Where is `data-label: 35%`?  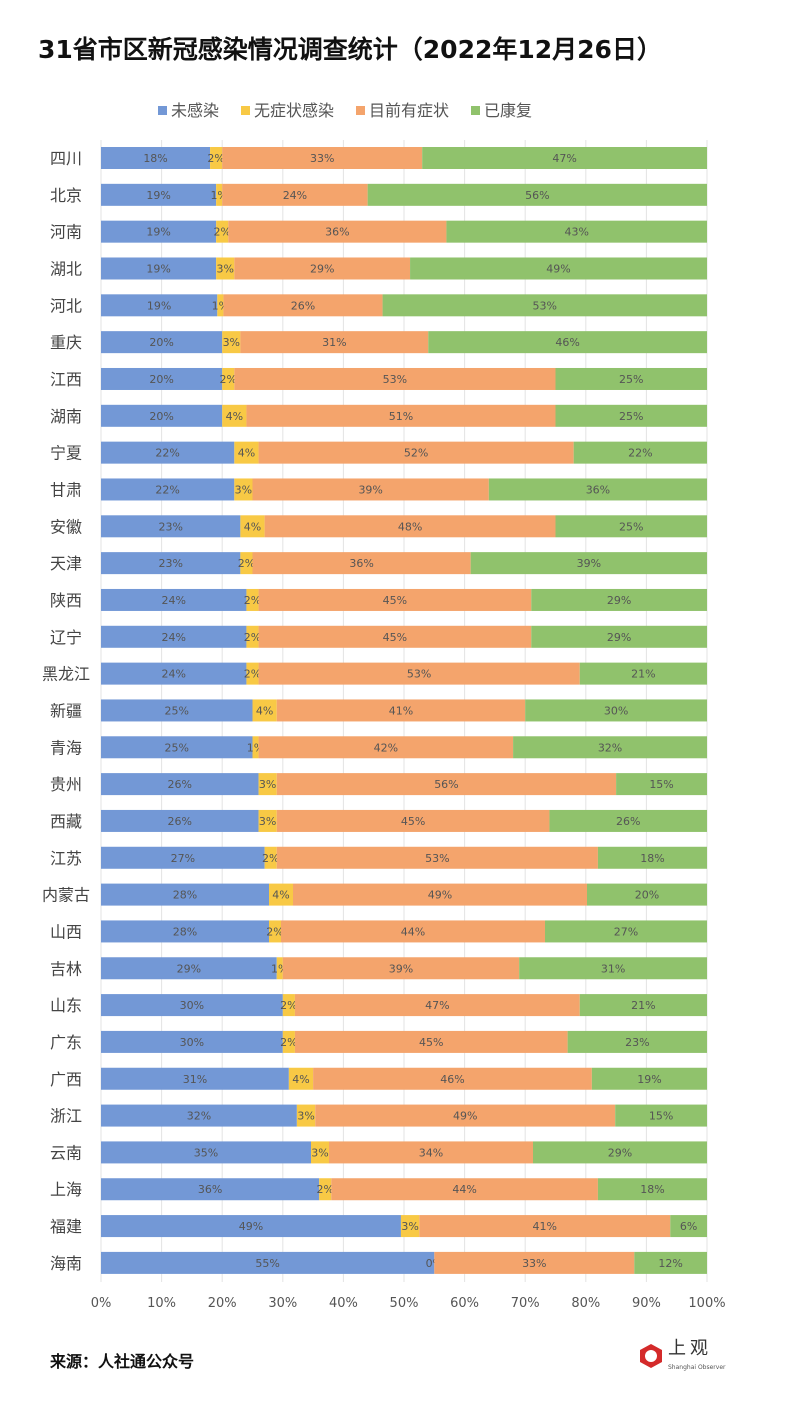
data-label: 35% is located at coordinates (206, 1152).